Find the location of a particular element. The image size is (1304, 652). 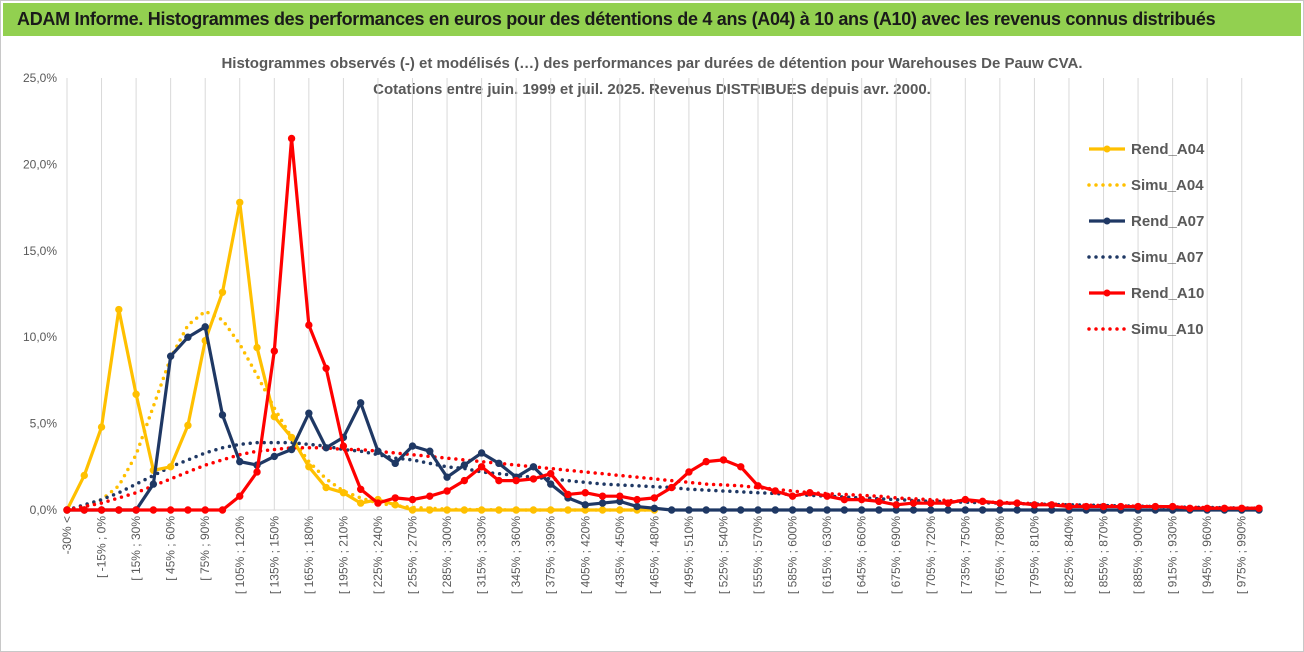

x-tick-label: [ 195% ; 210% is located at coordinates (343, 555).